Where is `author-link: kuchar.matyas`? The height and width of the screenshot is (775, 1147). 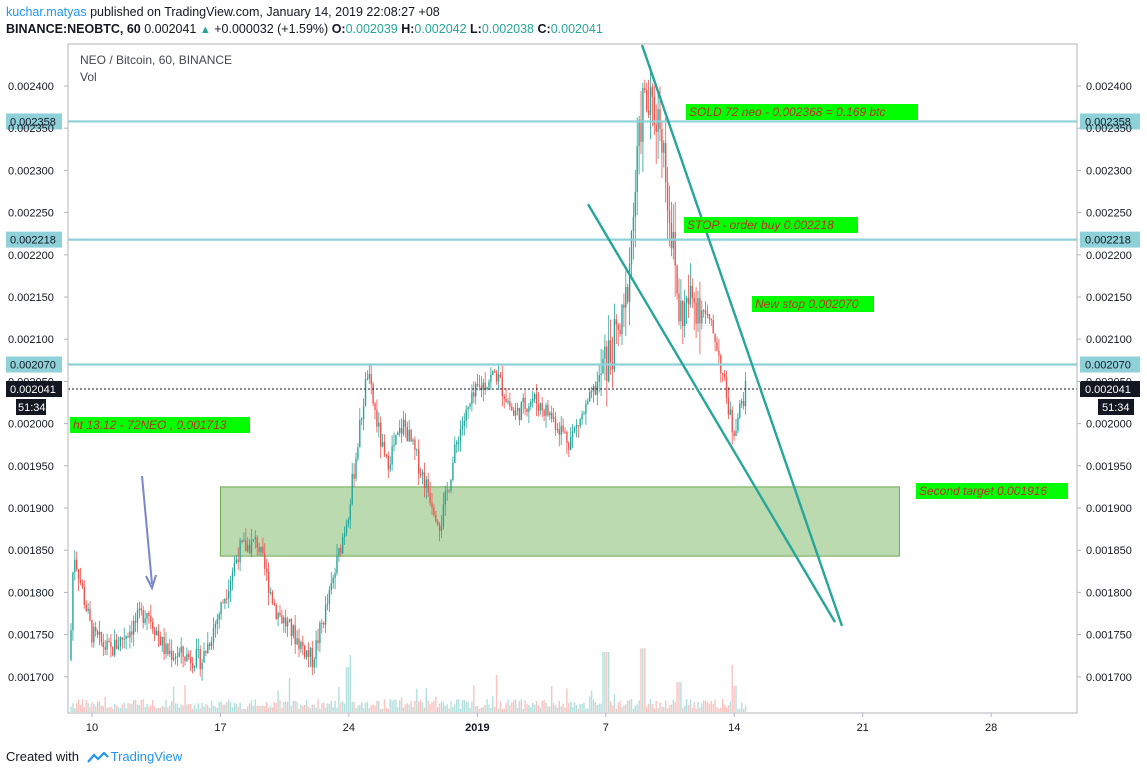 author-link: kuchar.matyas is located at coordinates (46, 12).